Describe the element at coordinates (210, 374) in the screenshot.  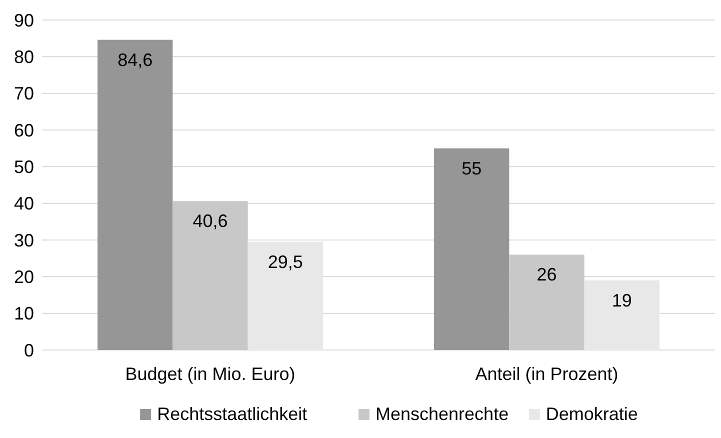
I see `x-tick-label: Budget (in Mio. Euro)` at that location.